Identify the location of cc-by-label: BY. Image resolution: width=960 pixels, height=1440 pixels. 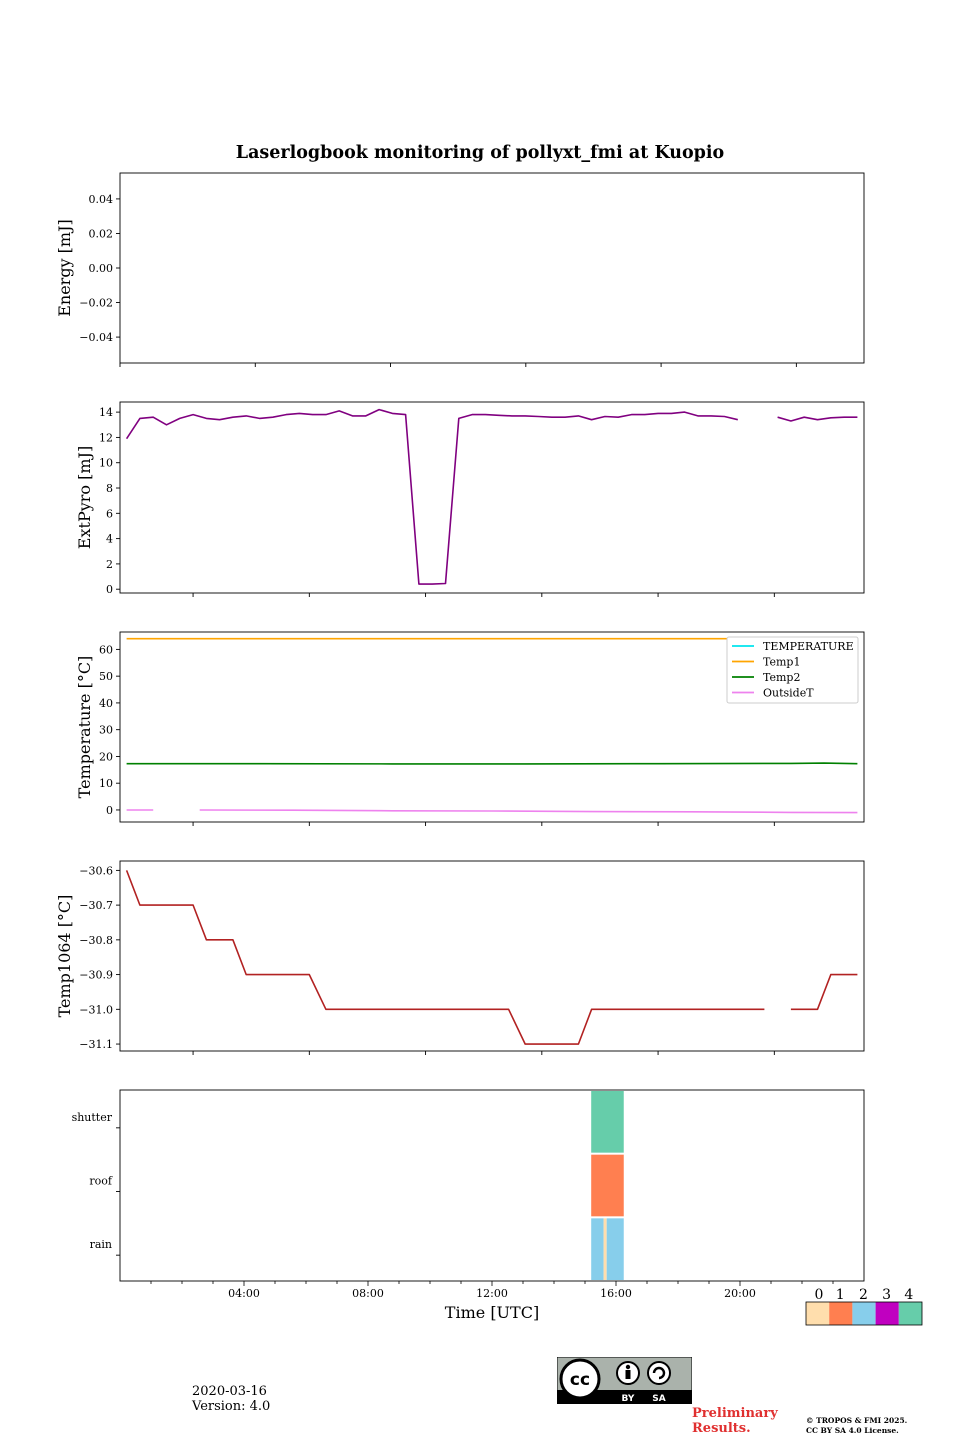
(628, 1399).